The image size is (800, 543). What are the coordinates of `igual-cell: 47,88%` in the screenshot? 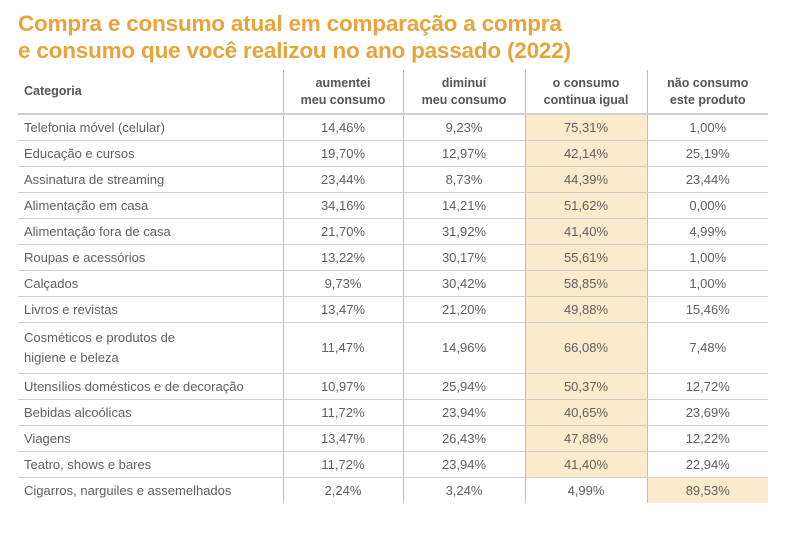 It's located at (585, 438).